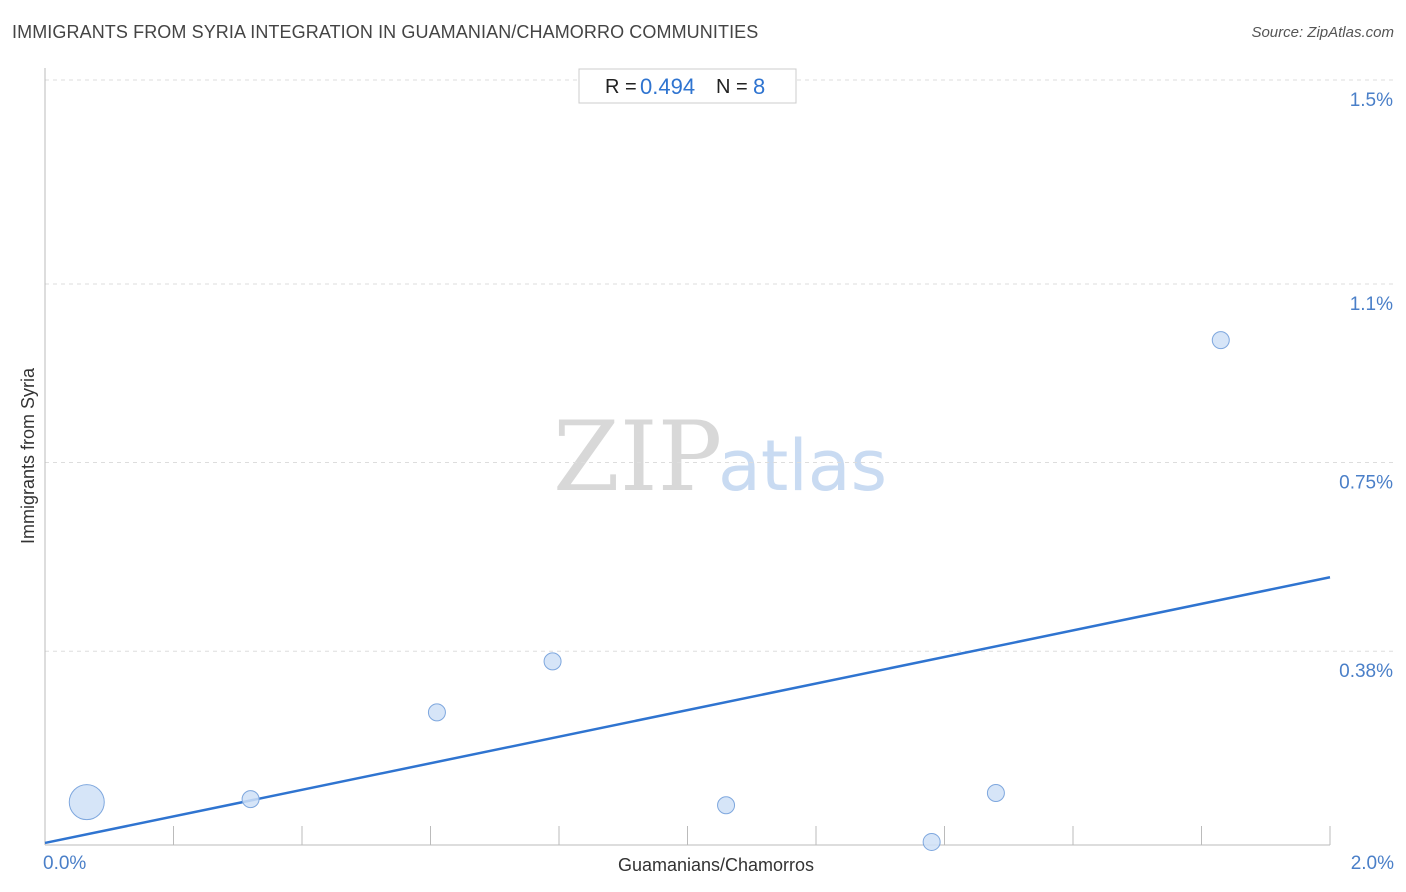  I want to click on stats-box-frame, so click(687, 86).